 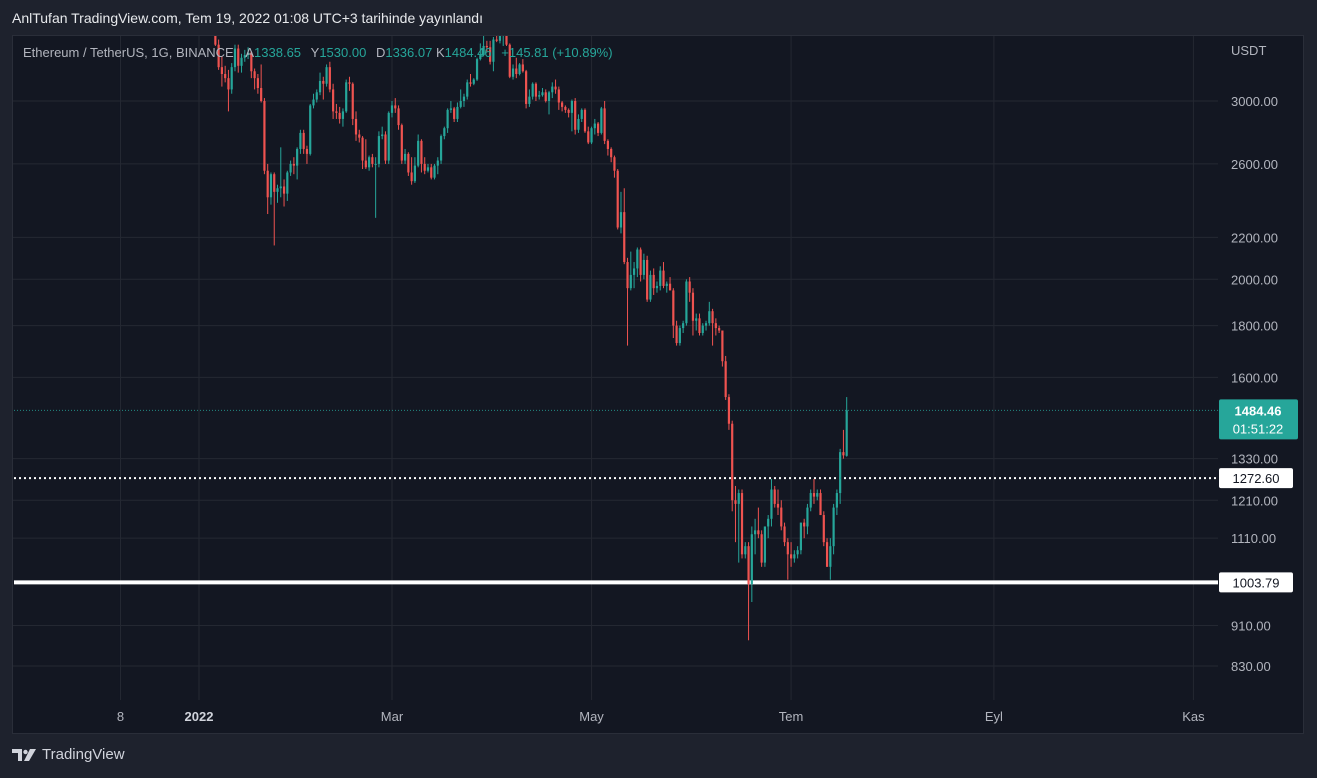 I want to click on level-label-box, so click(x=1256, y=582).